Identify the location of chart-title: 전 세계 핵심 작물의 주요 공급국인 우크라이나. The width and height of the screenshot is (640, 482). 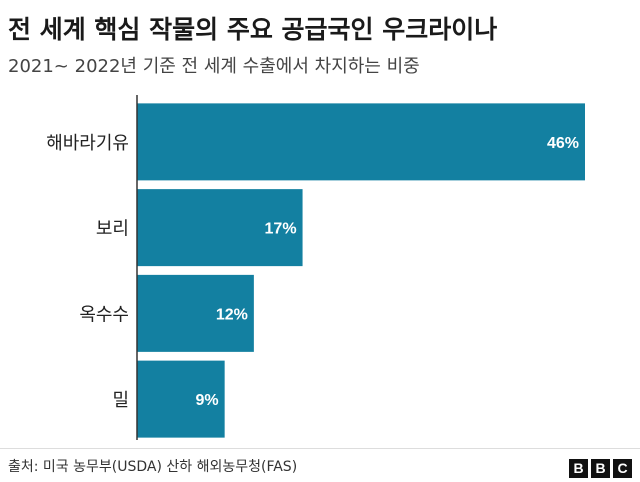
(253, 29).